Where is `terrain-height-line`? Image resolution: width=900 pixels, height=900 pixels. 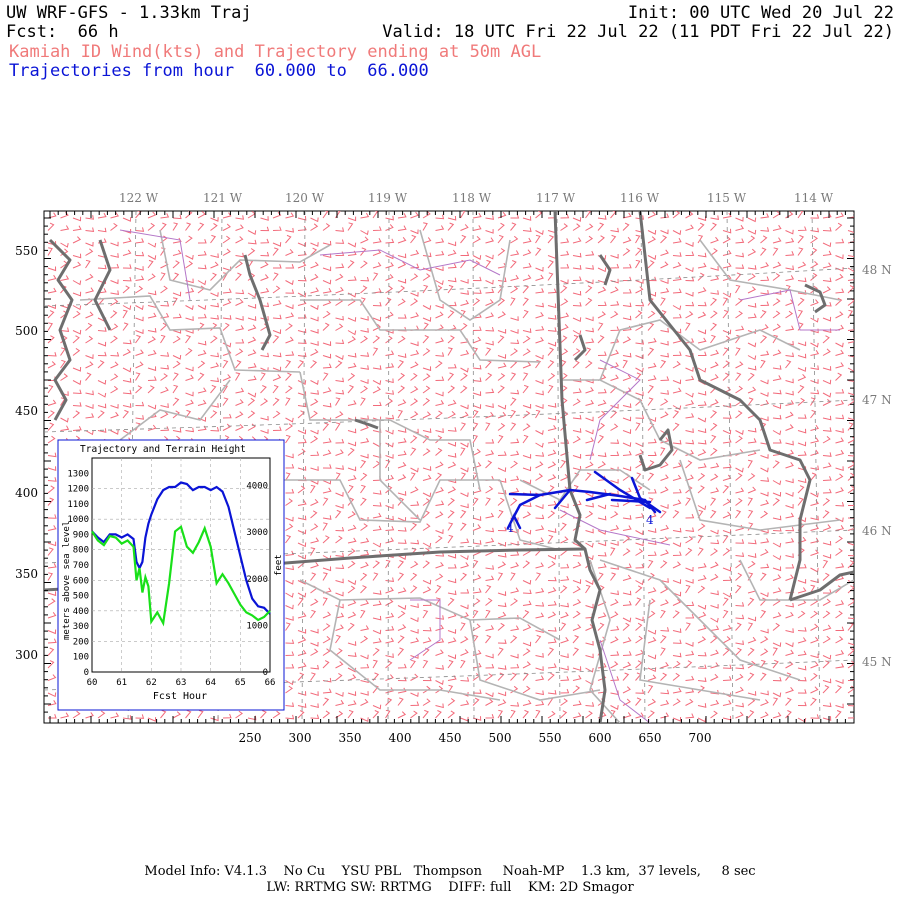
terrain-height-line is located at coordinates (181, 575).